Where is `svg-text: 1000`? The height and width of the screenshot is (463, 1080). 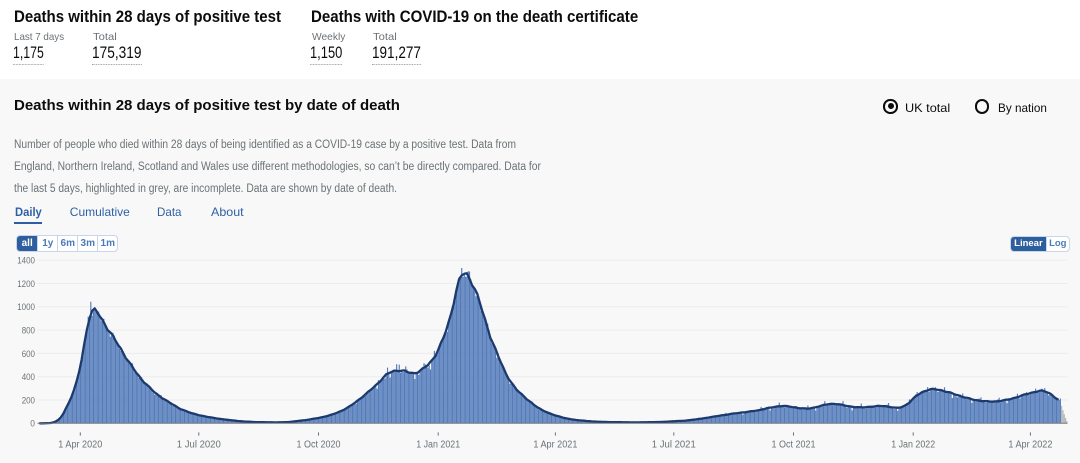 svg-text: 1000 is located at coordinates (26, 307).